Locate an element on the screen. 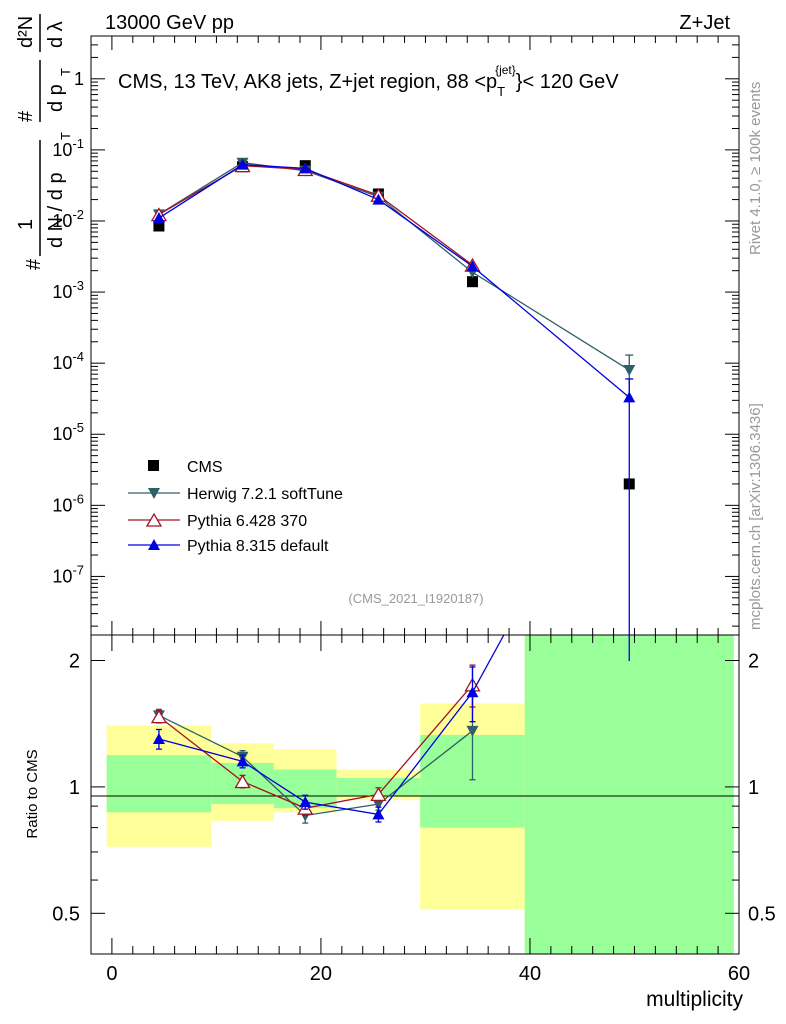 Image resolution: width=786 pixels, height=1024 pixels. y-tick-label-main: 10⁻⁷ is located at coordinates (68, 574).